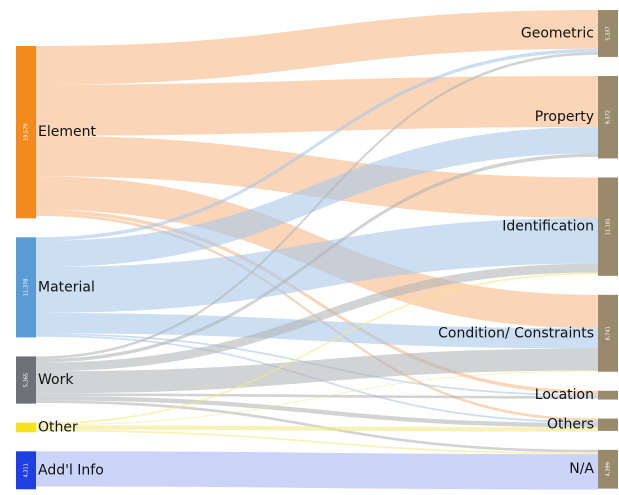 The image size is (619, 495). What do you see at coordinates (557, 33) in the screenshot?
I see `node-label: Geometric` at bounding box center [557, 33].